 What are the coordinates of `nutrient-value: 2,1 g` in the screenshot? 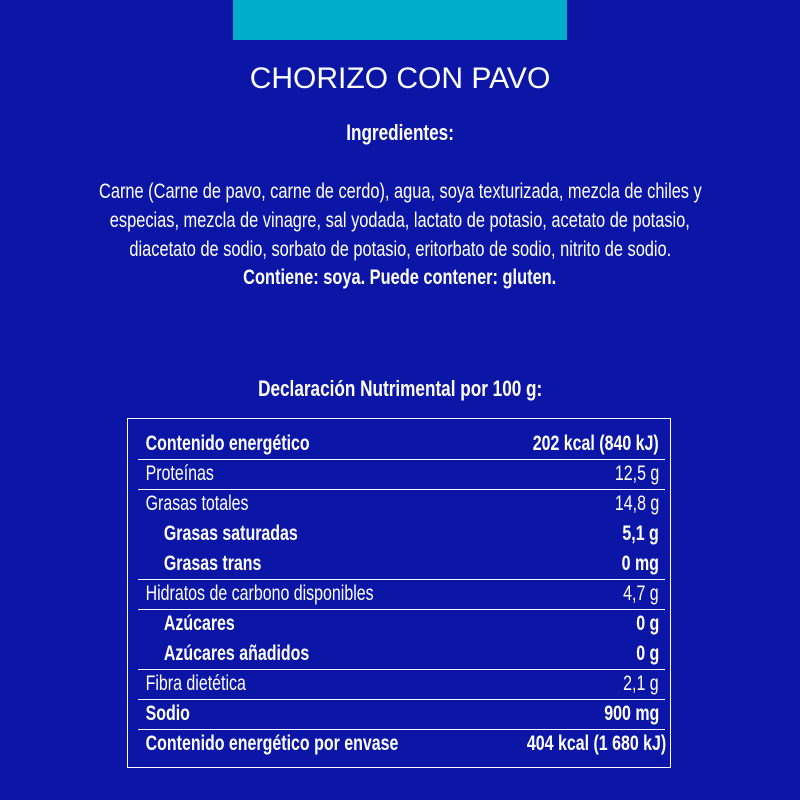 It's located at (641, 683).